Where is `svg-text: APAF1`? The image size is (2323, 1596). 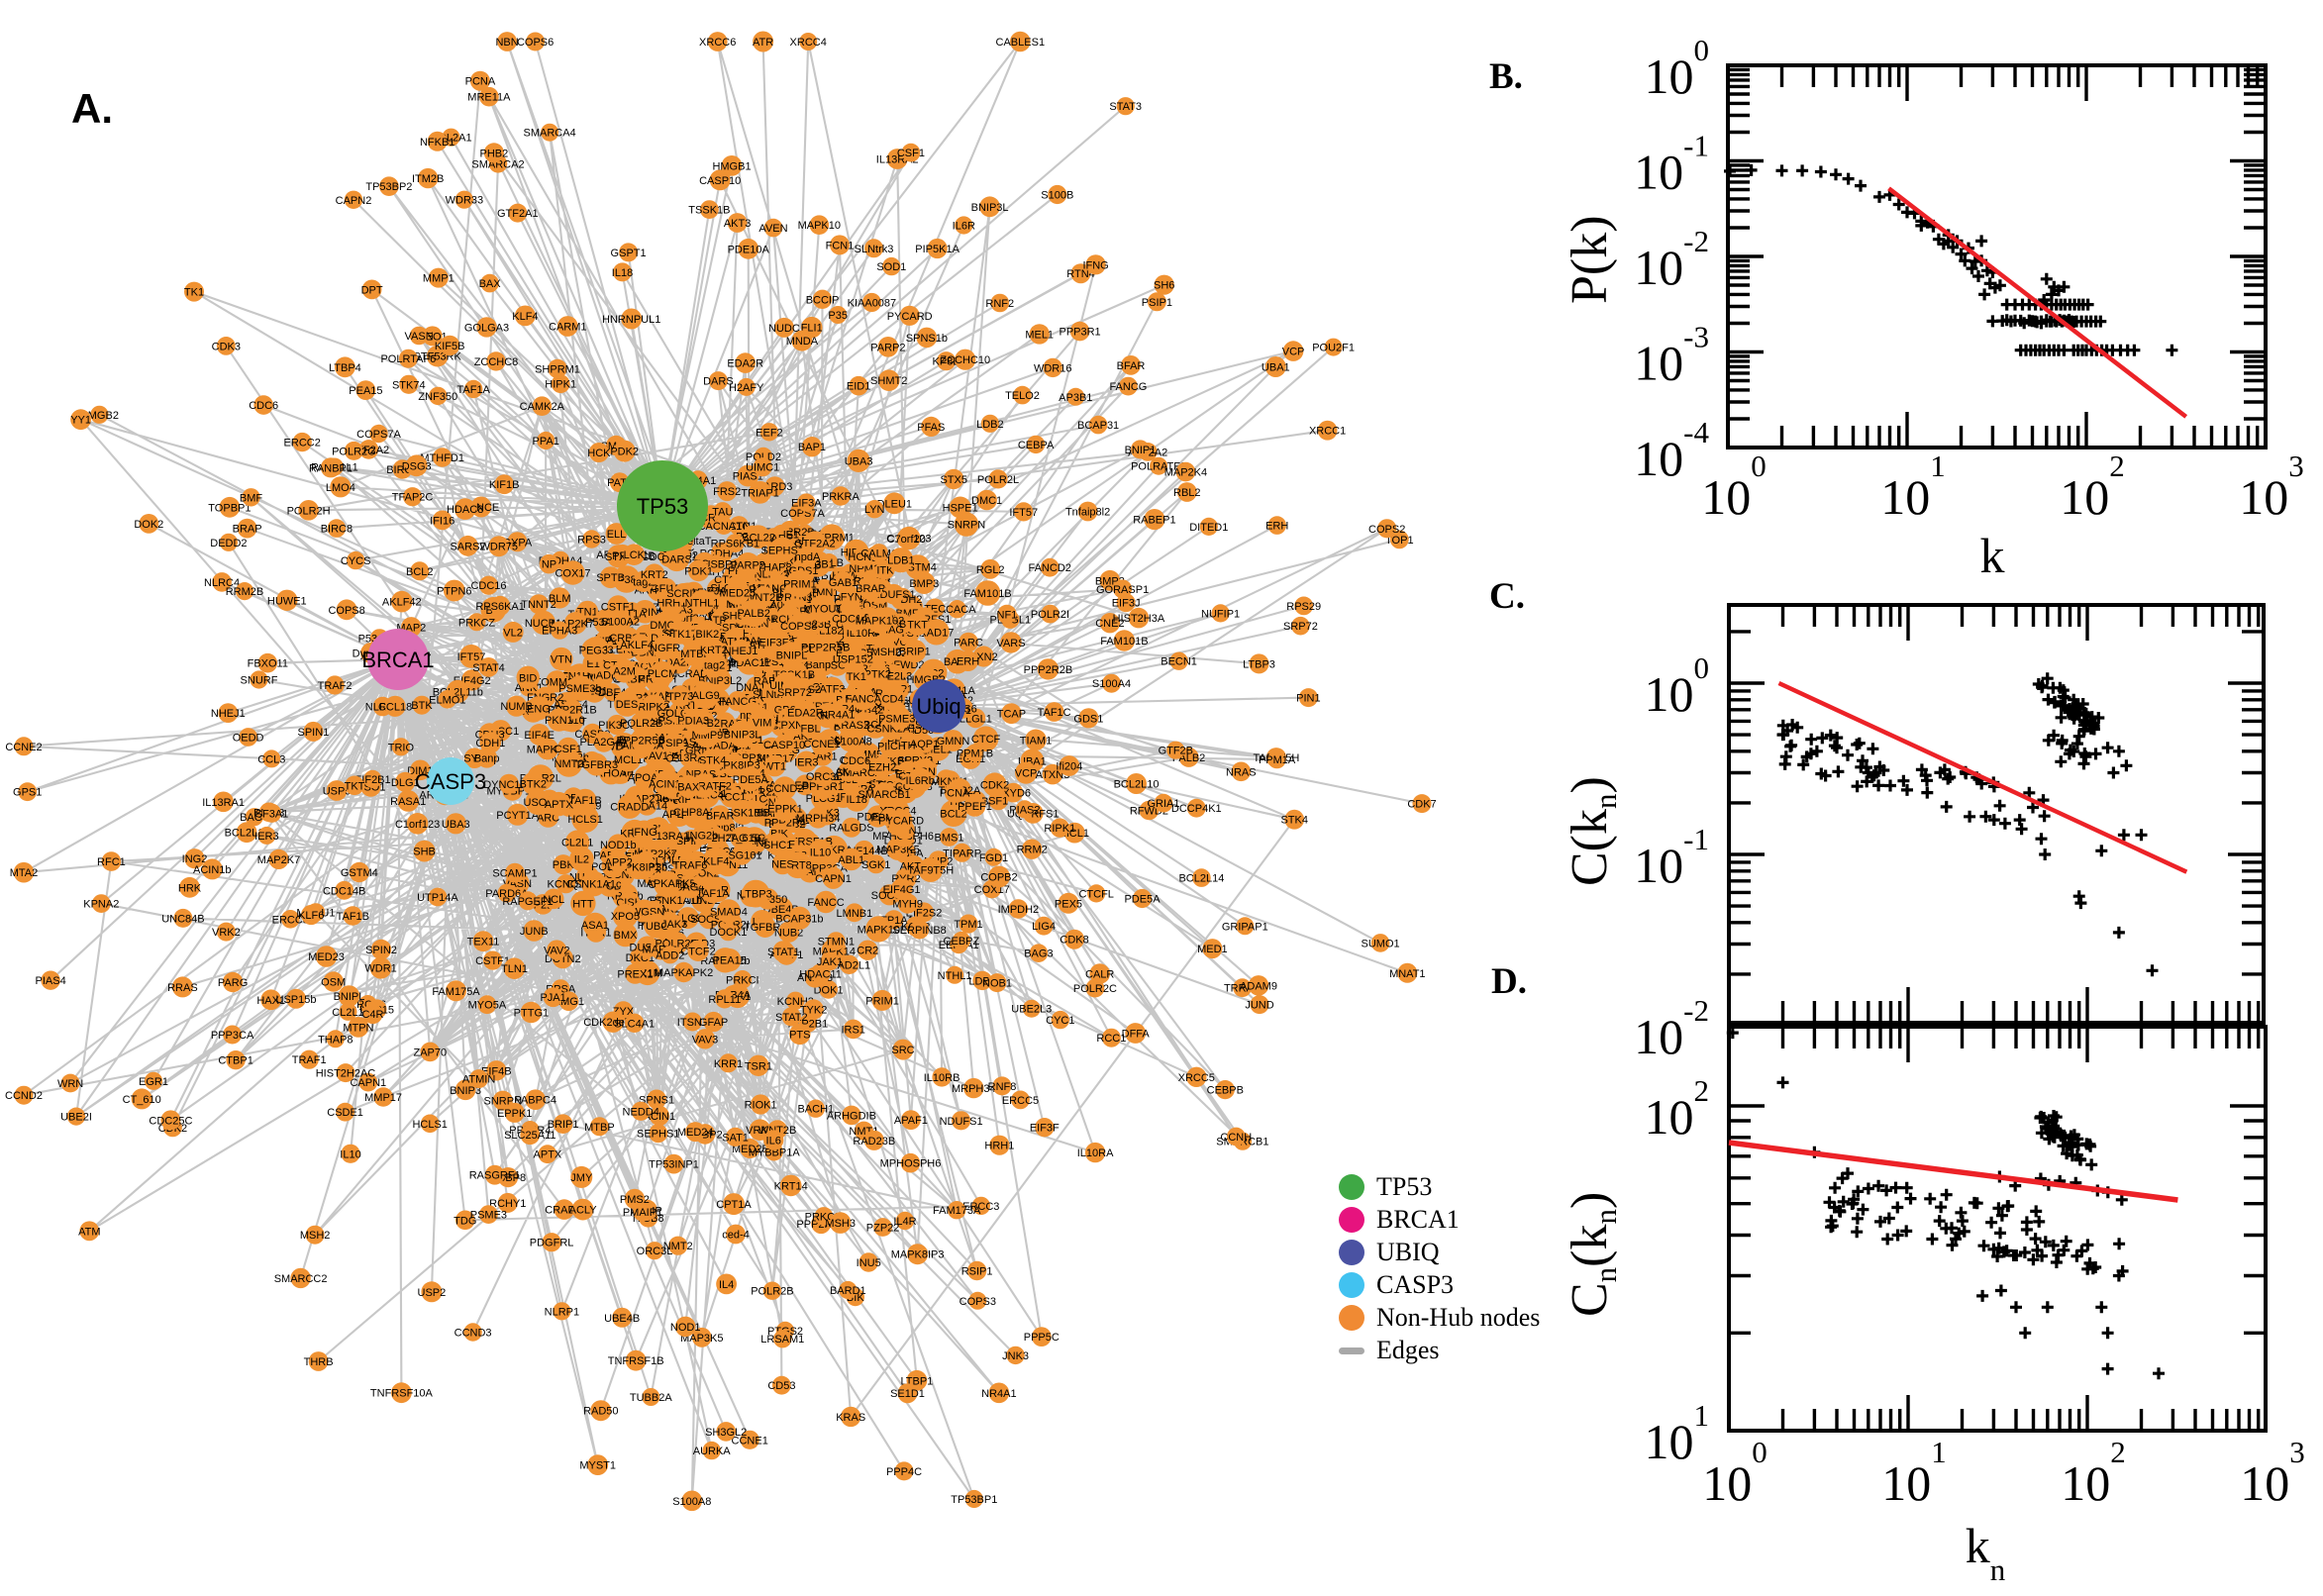
svg-text: APAF1 is located at coordinates (911, 1121).